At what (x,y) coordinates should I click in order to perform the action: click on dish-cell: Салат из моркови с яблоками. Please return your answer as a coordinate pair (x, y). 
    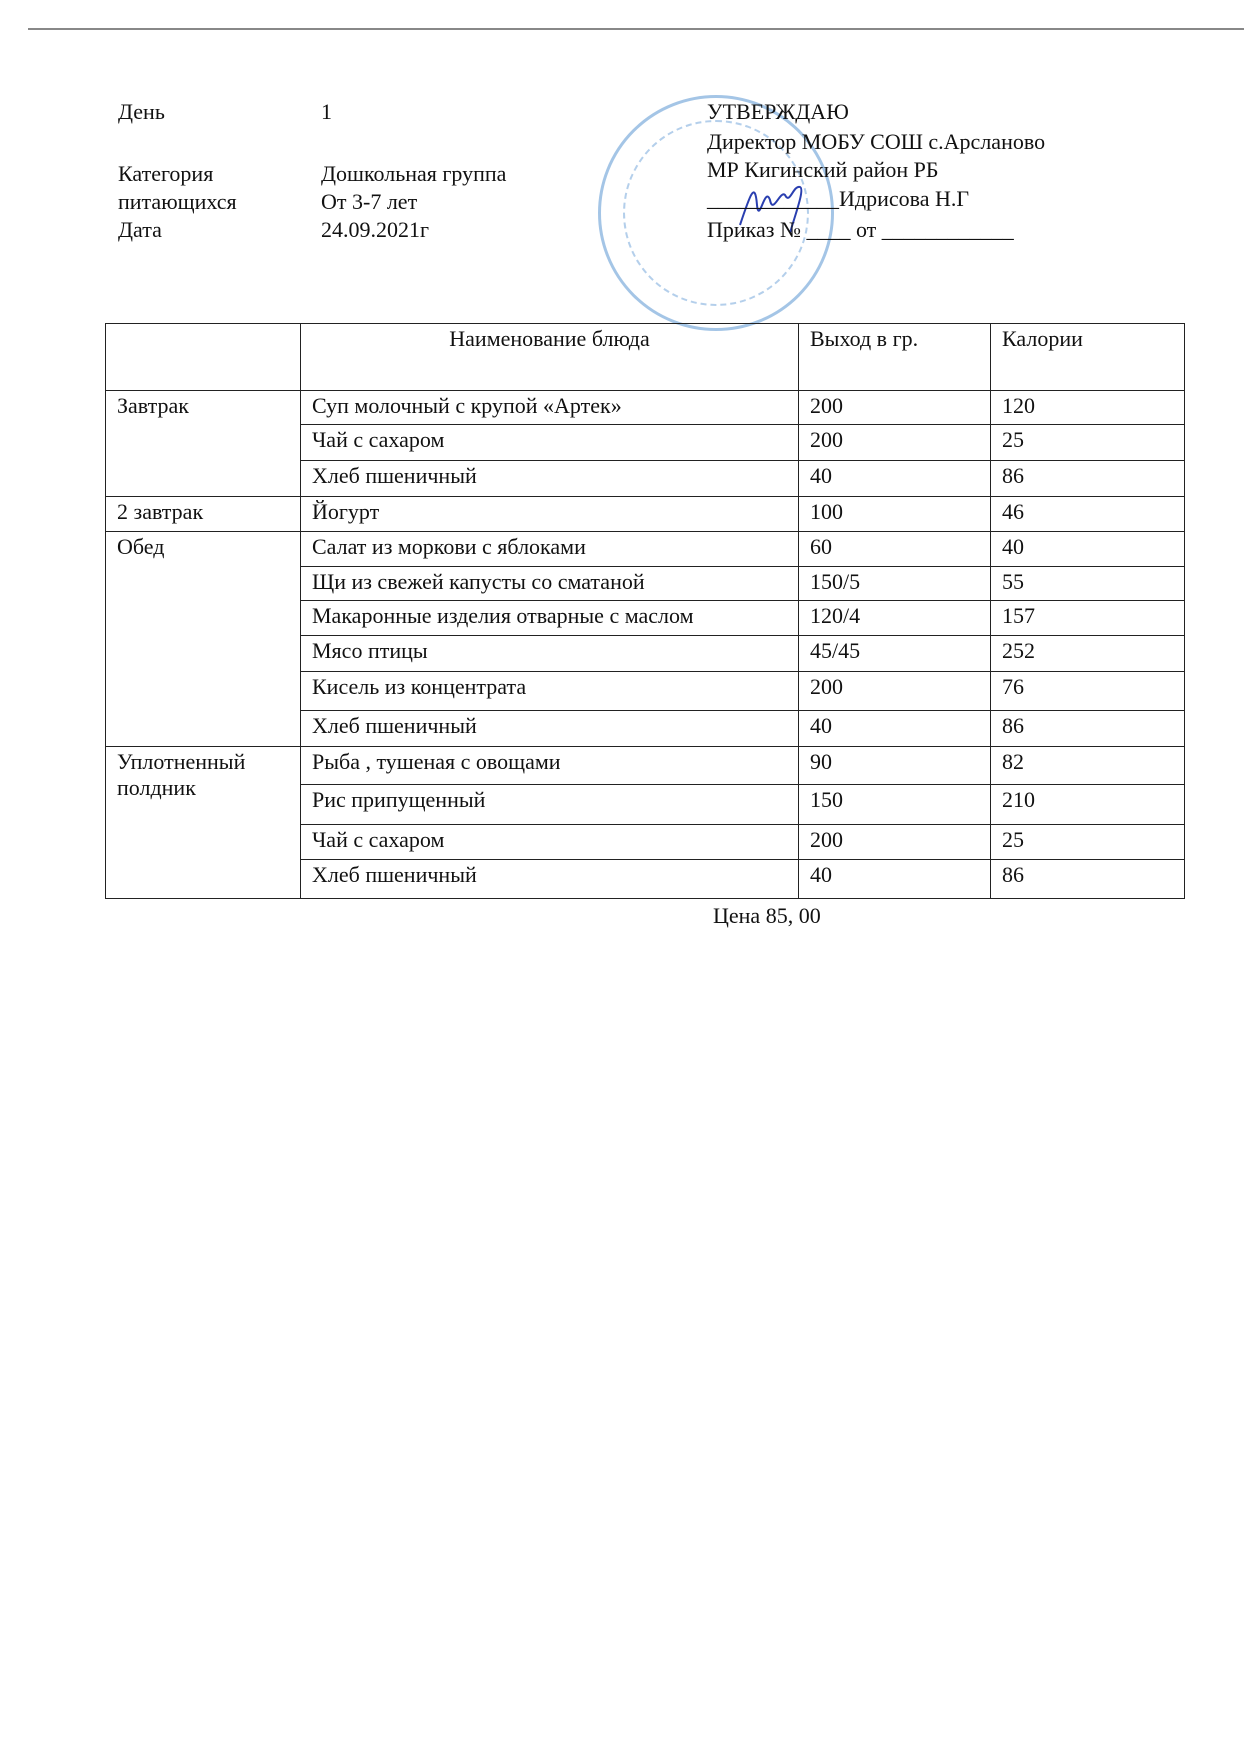
    Looking at the image, I should click on (549, 549).